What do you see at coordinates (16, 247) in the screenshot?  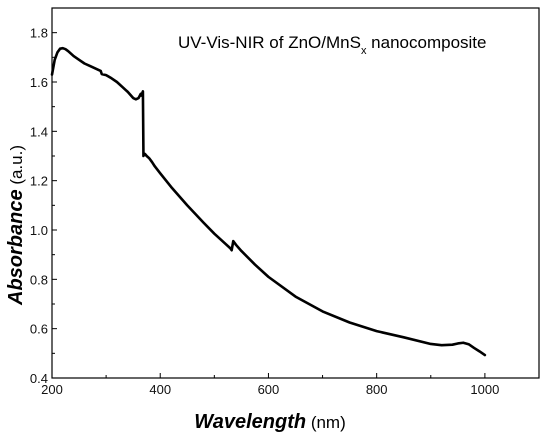 I see `y-axis-title-main: Absorbance` at bounding box center [16, 247].